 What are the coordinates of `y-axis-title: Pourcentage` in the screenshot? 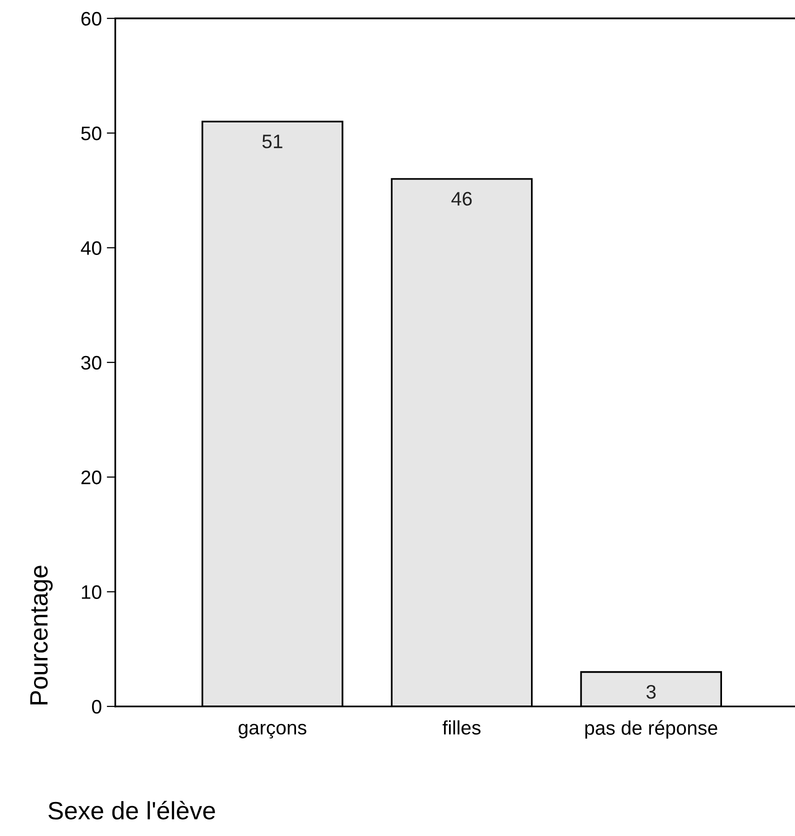 It's located at (41, 635).